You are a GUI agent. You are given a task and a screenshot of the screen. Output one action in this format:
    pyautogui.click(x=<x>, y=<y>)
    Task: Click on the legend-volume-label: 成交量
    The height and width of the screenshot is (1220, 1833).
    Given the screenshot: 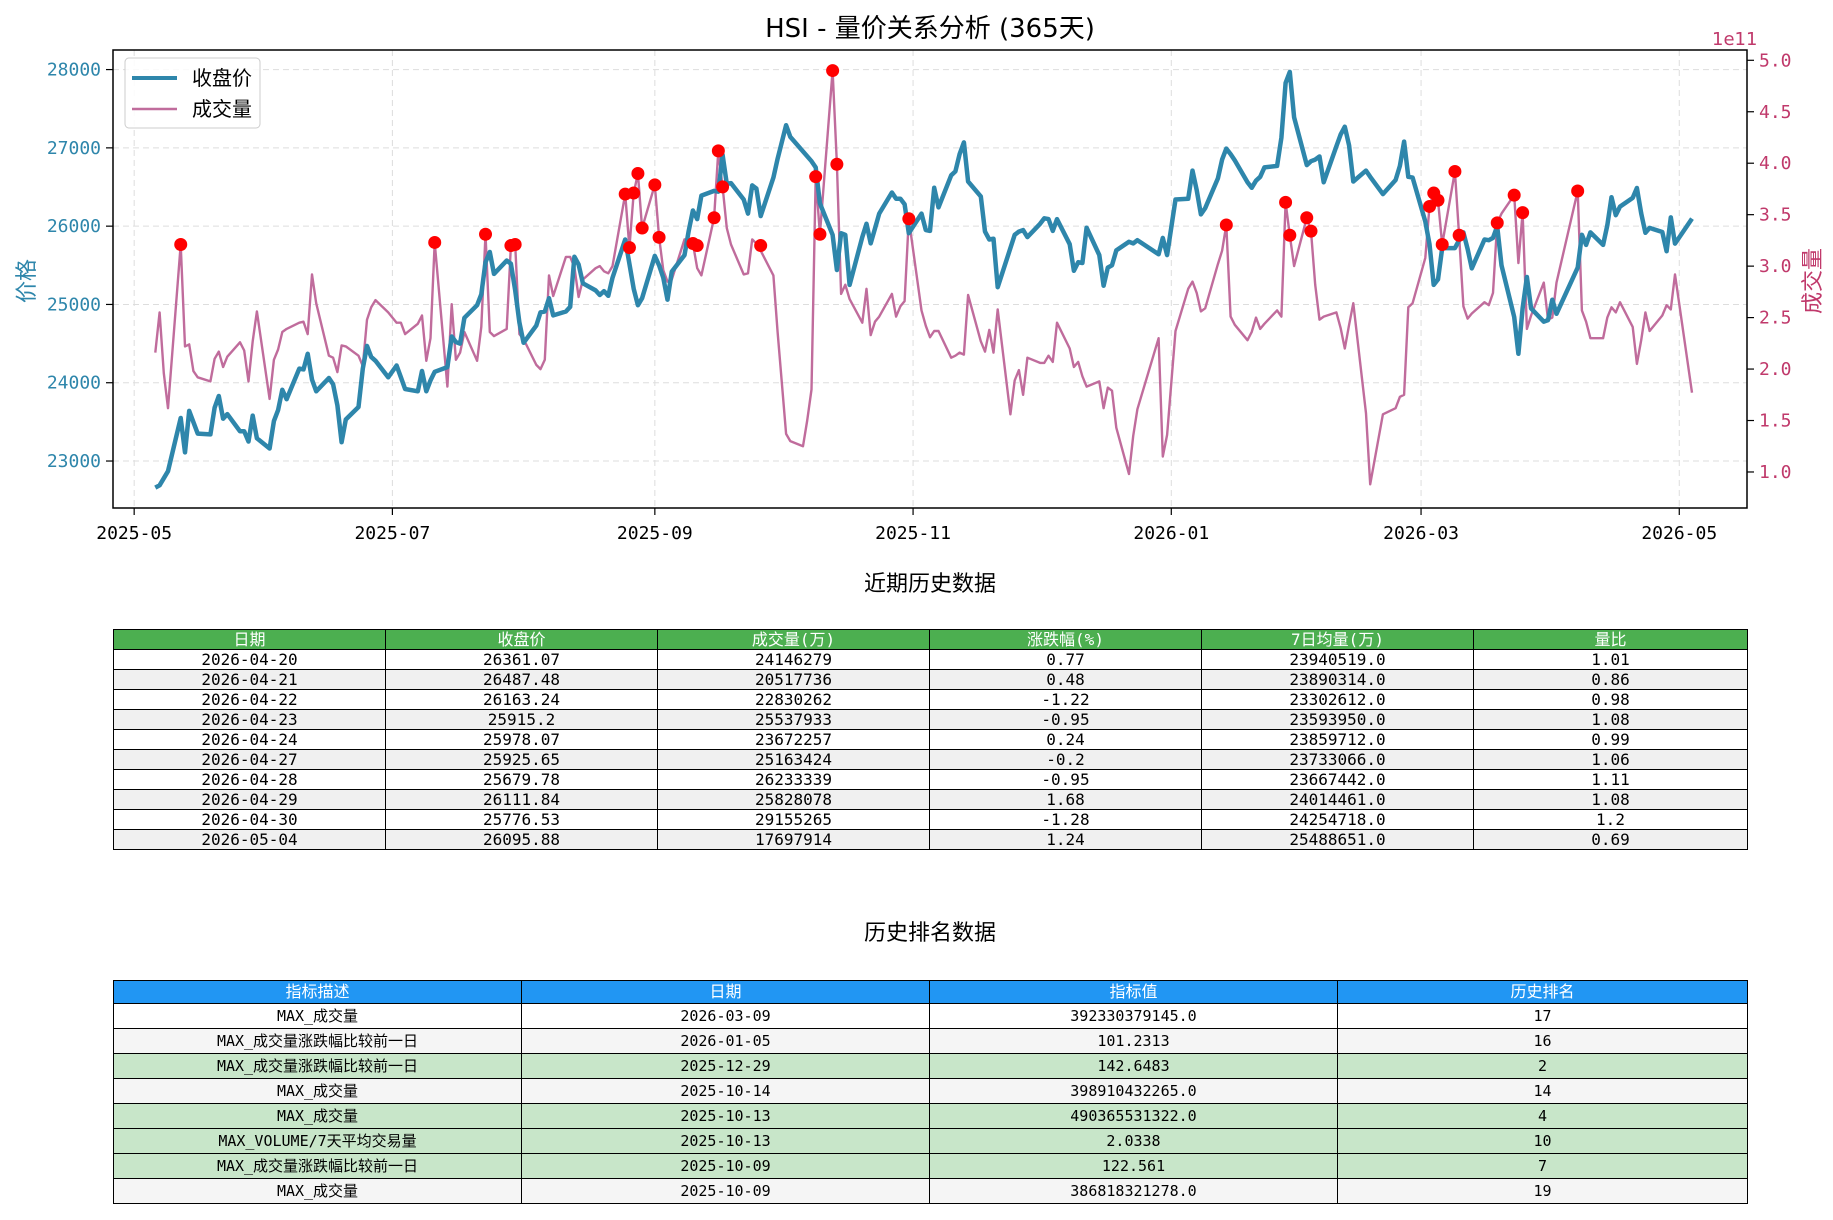 What is the action you would take?
    pyautogui.click(x=222, y=109)
    